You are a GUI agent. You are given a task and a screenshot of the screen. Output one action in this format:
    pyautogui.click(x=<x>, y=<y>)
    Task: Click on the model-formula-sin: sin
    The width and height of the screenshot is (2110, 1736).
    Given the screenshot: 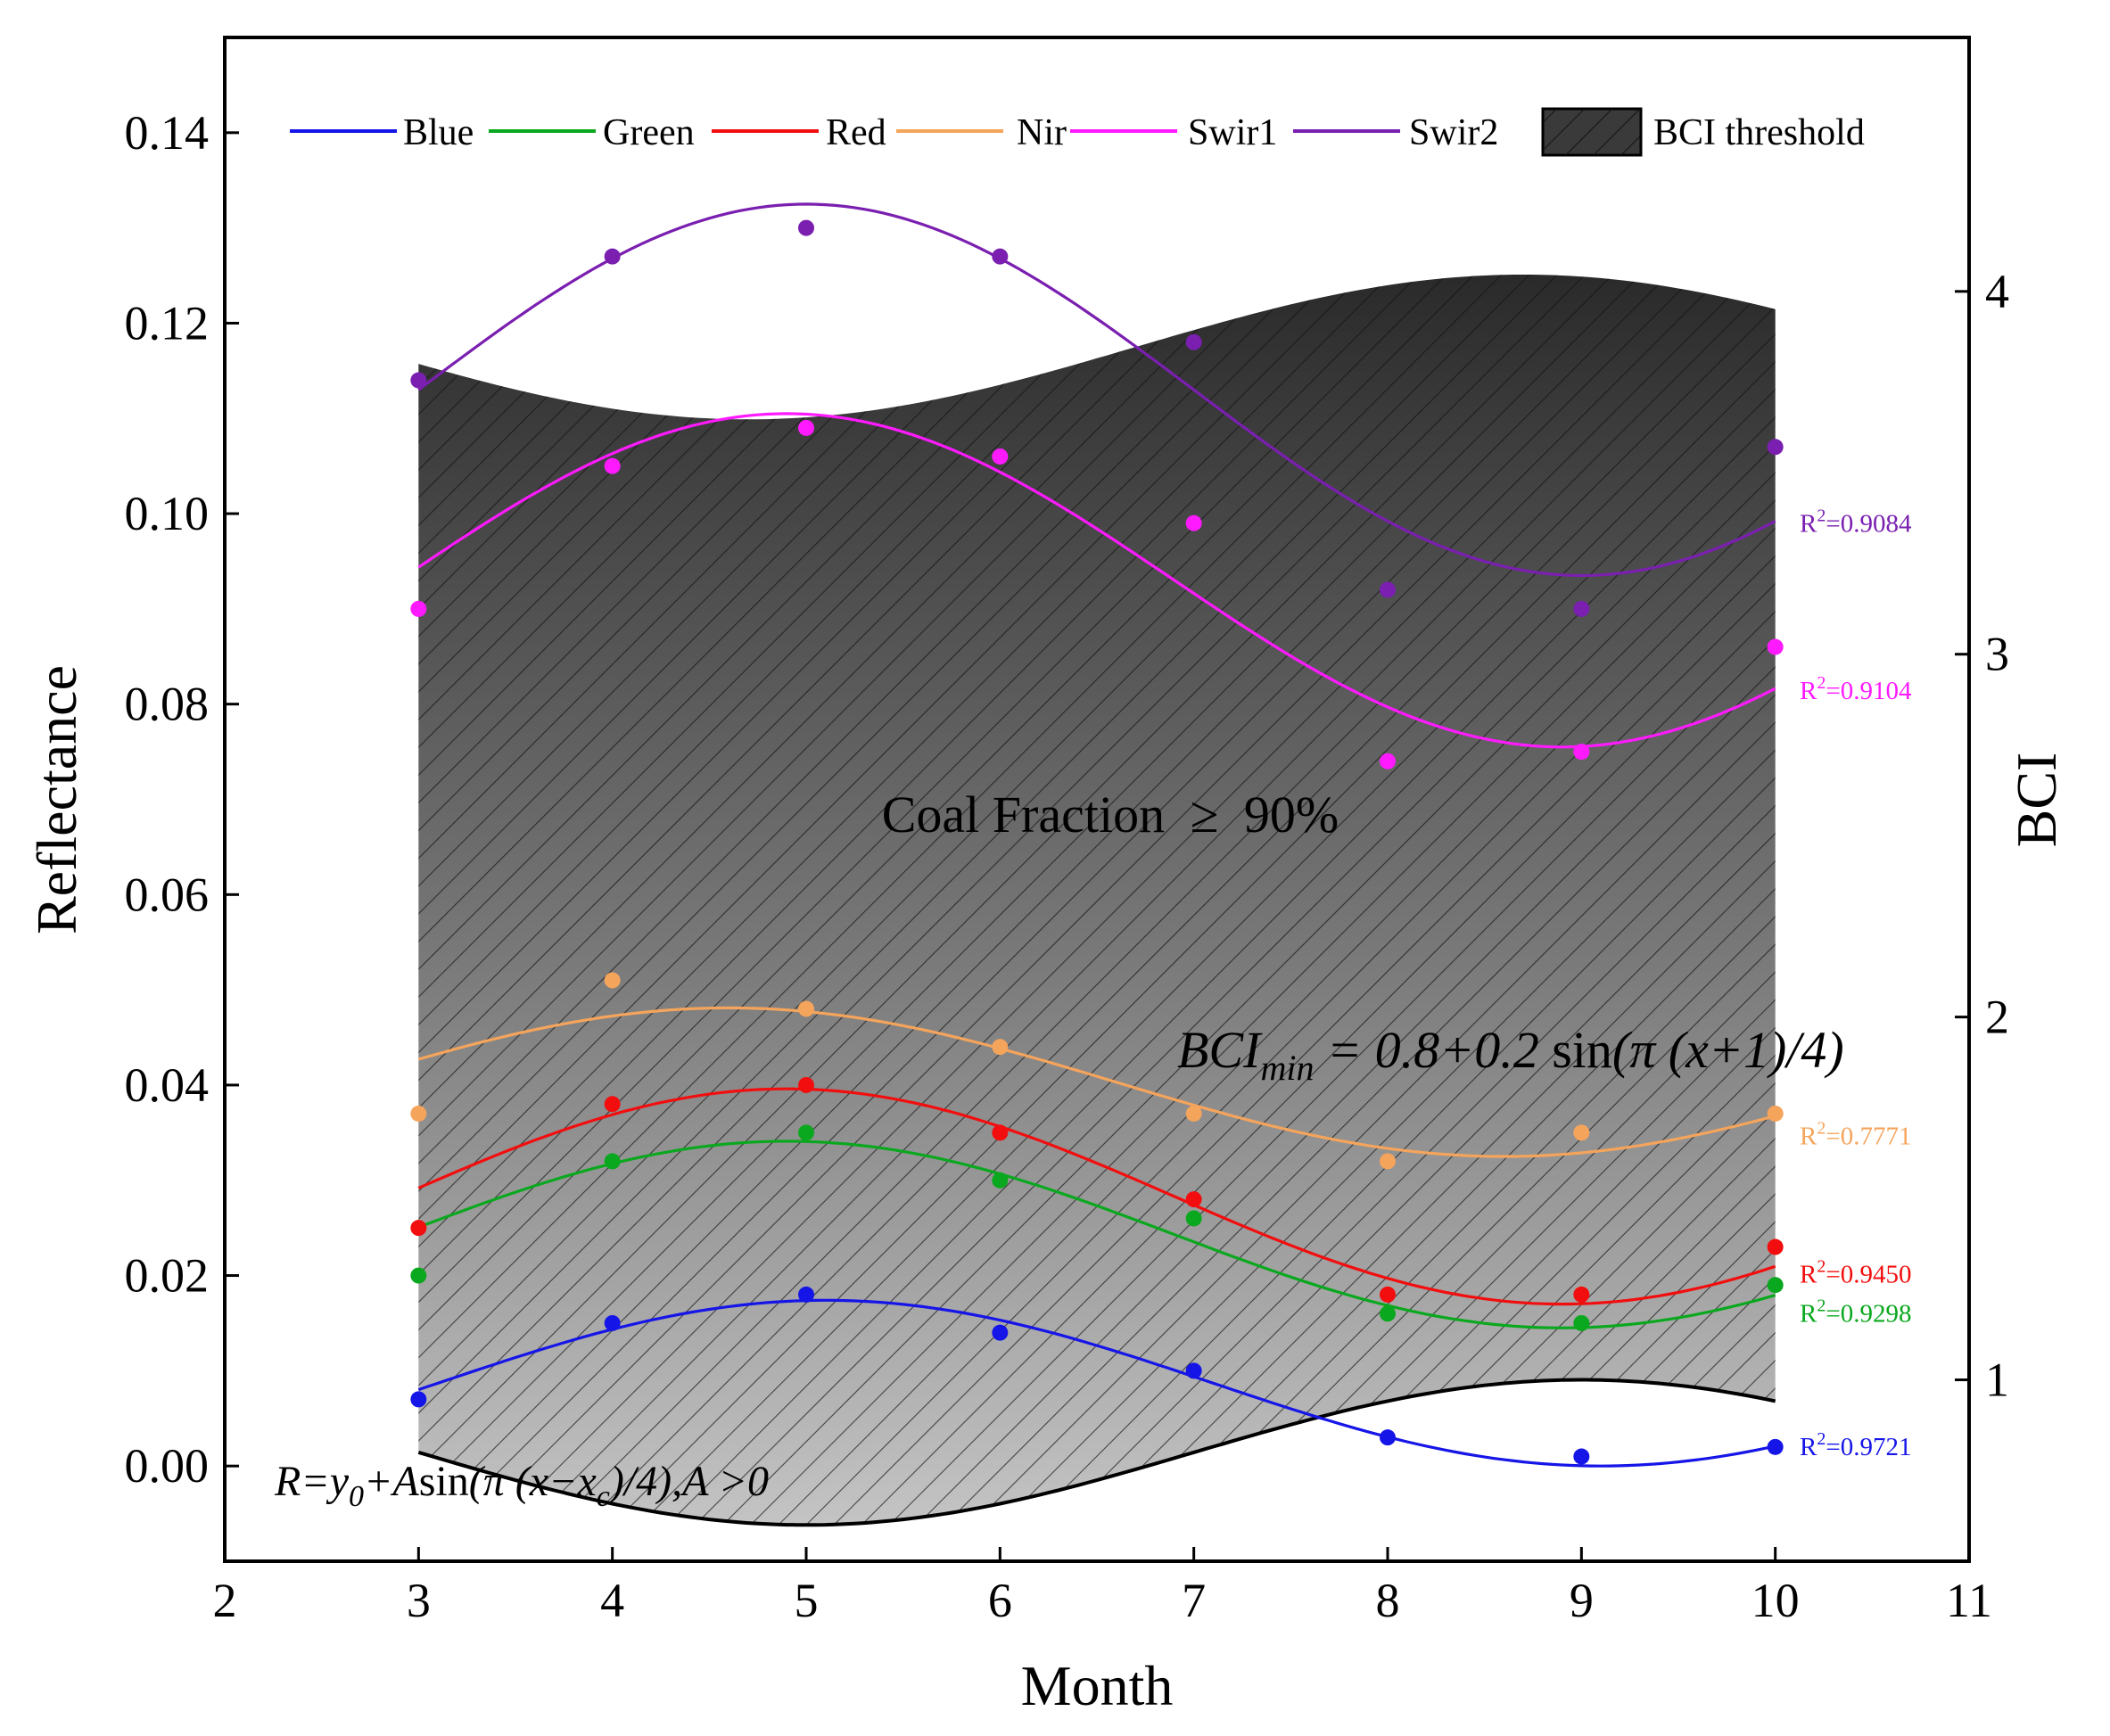 What is the action you would take?
    pyautogui.click(x=444, y=1482)
    